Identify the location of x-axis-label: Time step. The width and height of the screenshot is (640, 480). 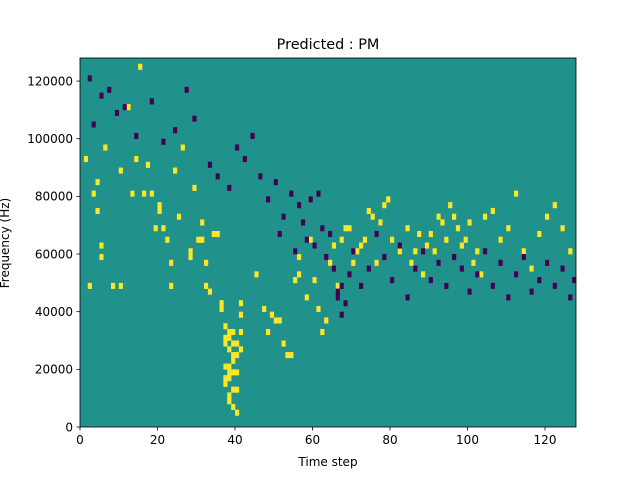
(327, 462).